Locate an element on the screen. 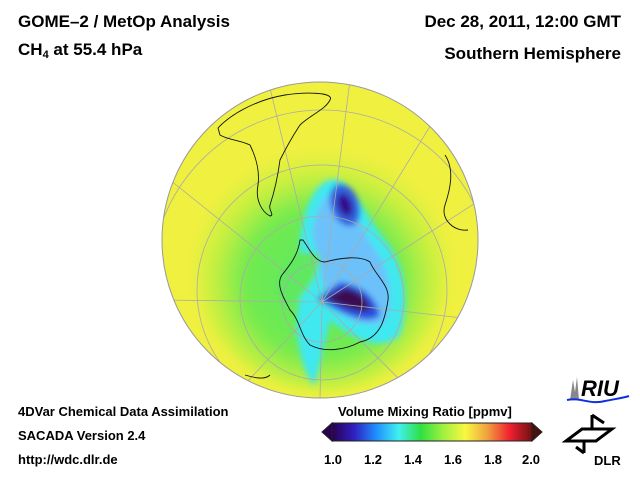 The image size is (640, 480). new-zealand-coast is located at coordinates (257, 376).